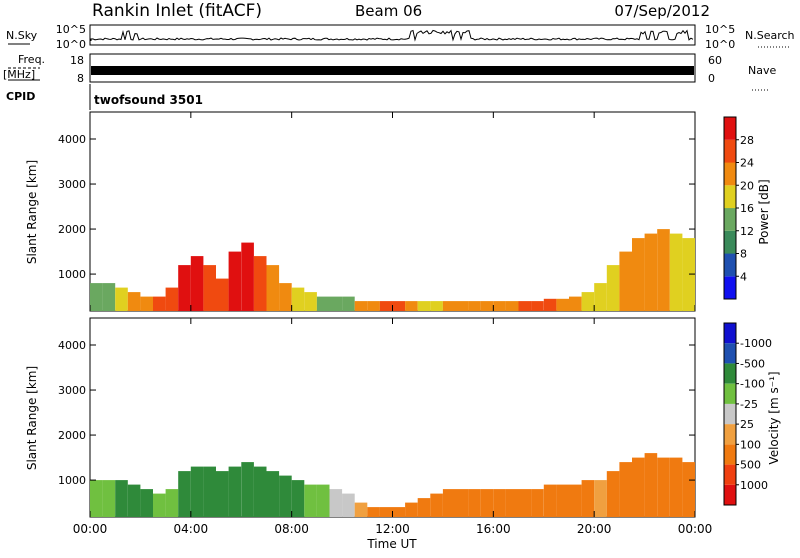 Image resolution: width=800 pixels, height=558 pixels. Describe the element at coordinates (32, 418) in the screenshot. I see `velocity-y-axis-label: Slant Range [km]` at that location.